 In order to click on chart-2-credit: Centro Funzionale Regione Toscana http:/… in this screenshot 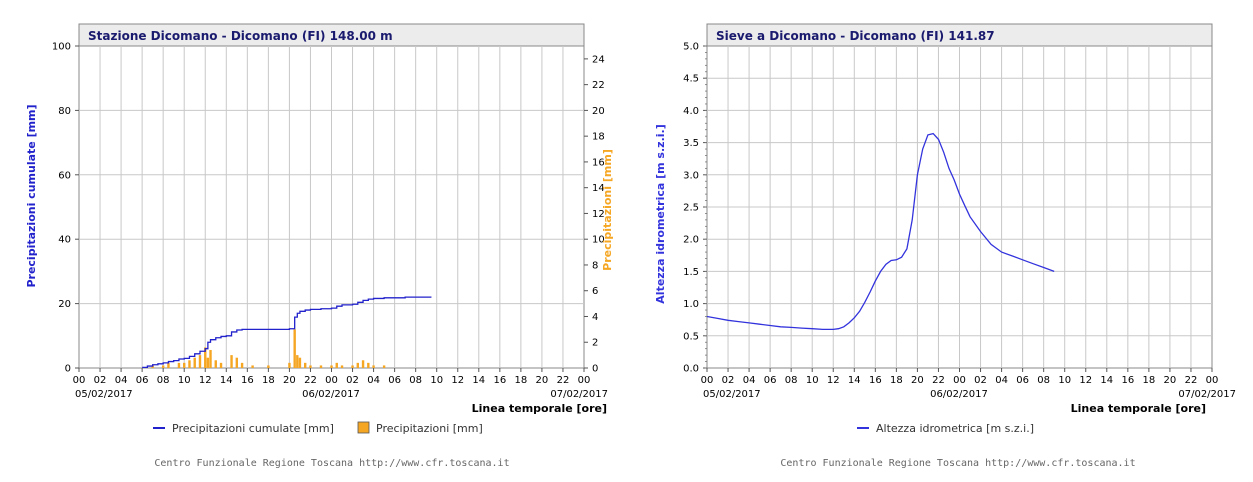, I will do `click(957, 463)`.